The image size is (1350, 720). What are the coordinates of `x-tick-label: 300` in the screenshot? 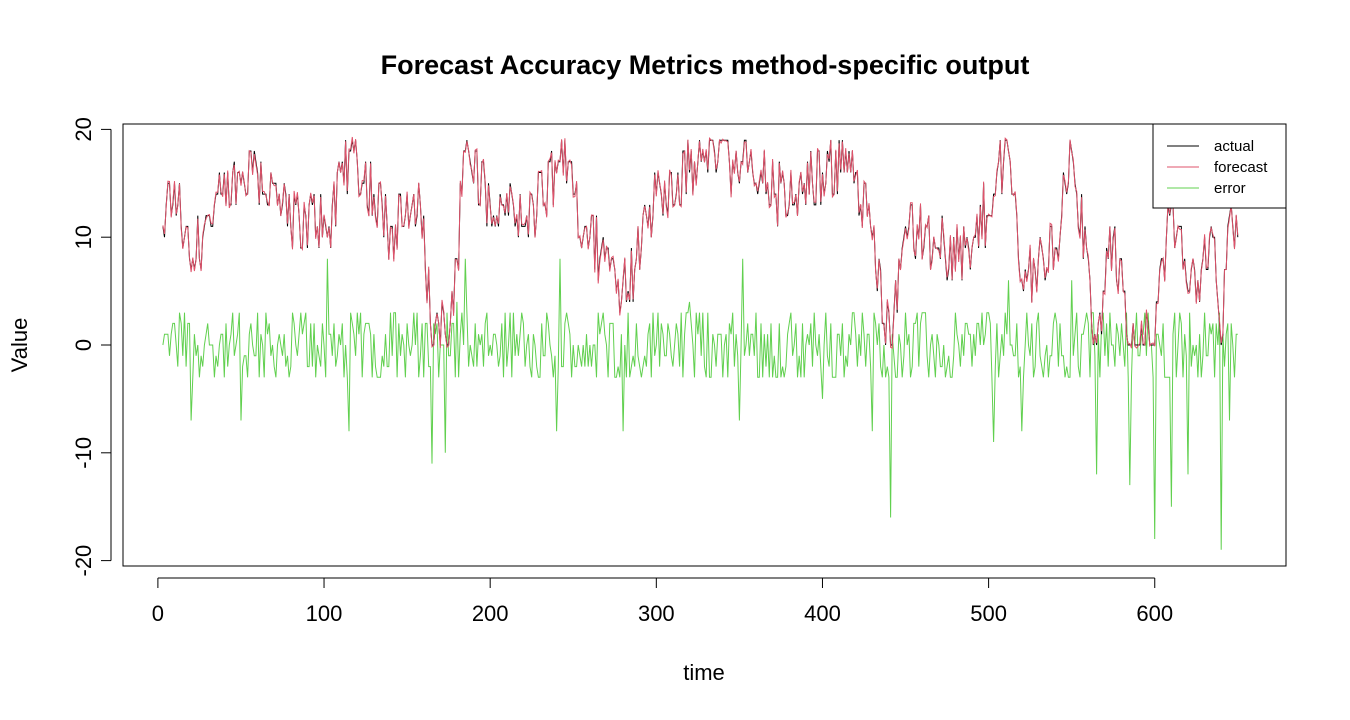 It's located at (656, 613).